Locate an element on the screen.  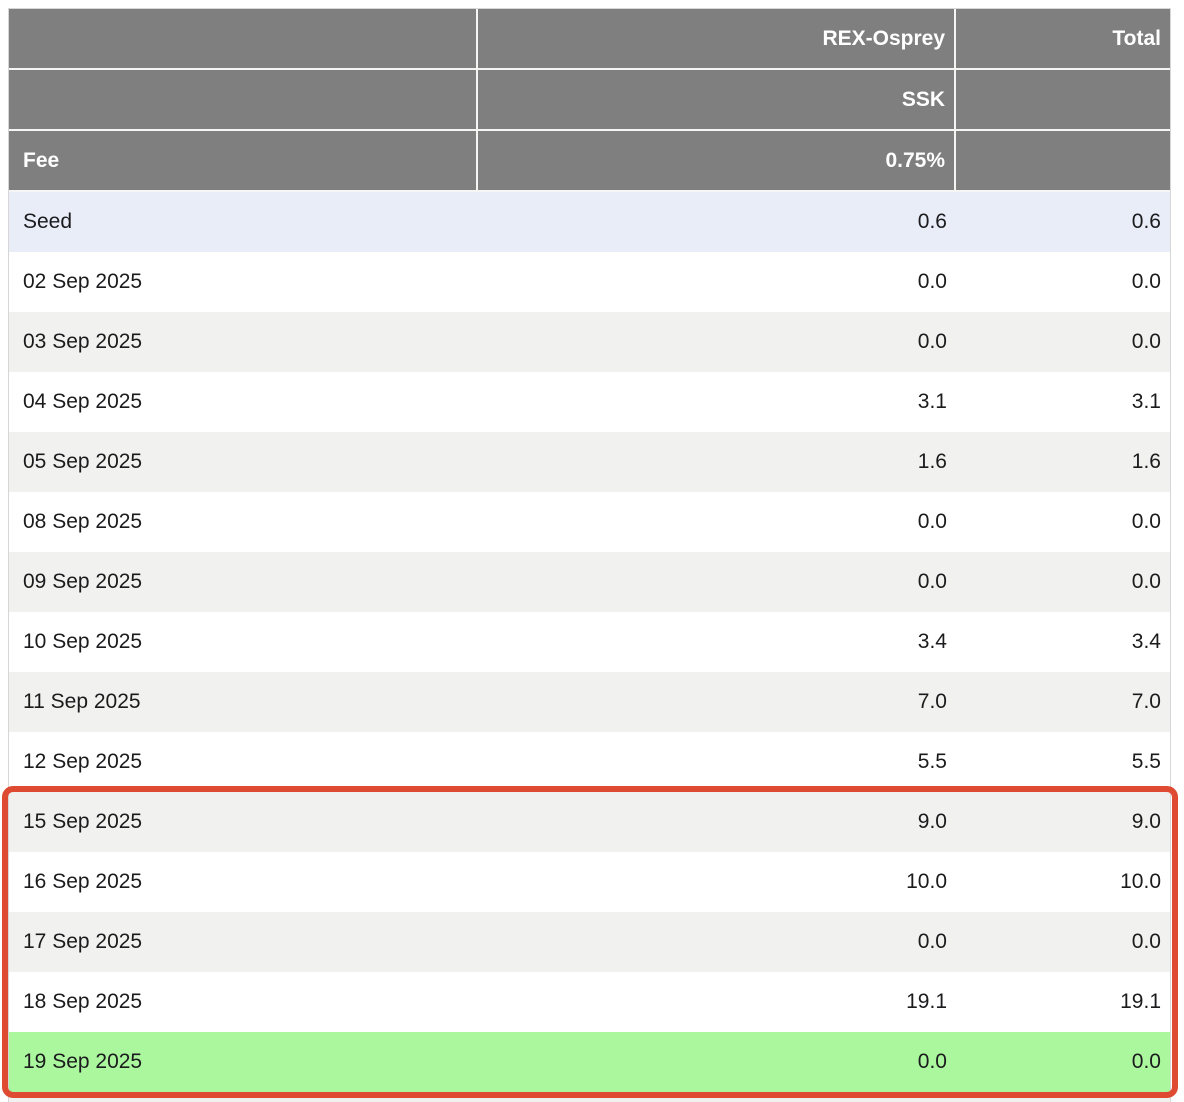
table-row: 08 Sep 2025 0.0 0.0 is located at coordinates (589, 522).